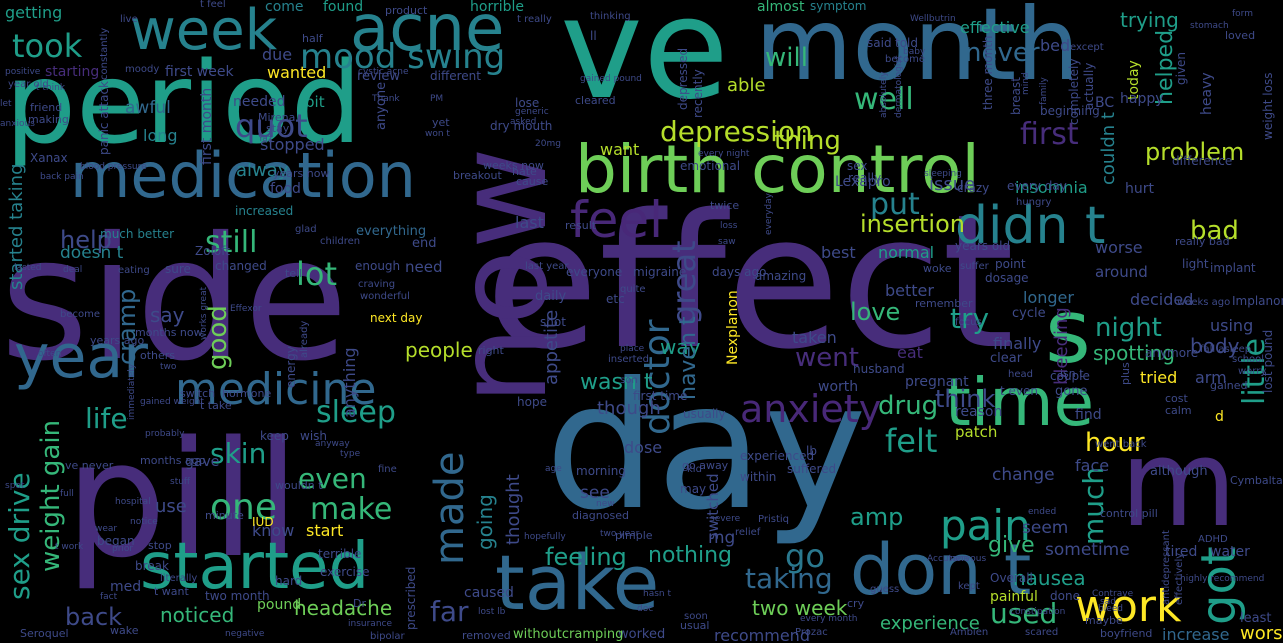  What do you see at coordinates (207, 126) in the screenshot?
I see `word-first-month: first month` at bounding box center [207, 126].